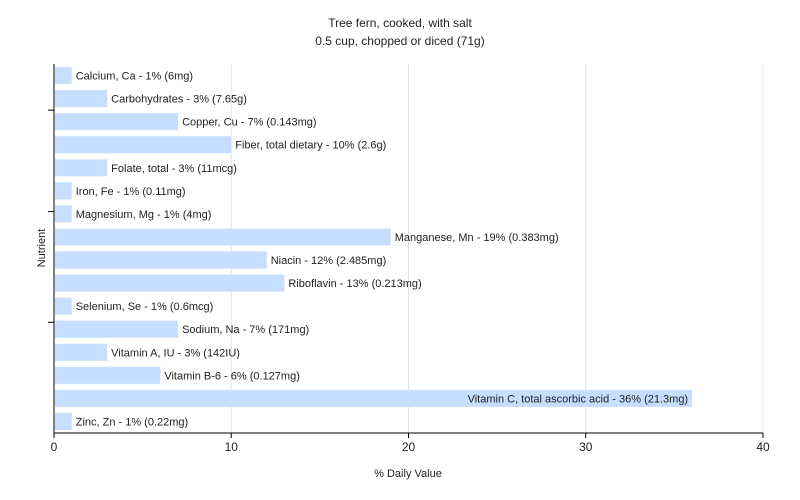 This screenshot has width=800, height=500. Describe the element at coordinates (249, 123) in the screenshot. I see `bar-label: Copper, Cu - 7% (0.143mg)` at that location.